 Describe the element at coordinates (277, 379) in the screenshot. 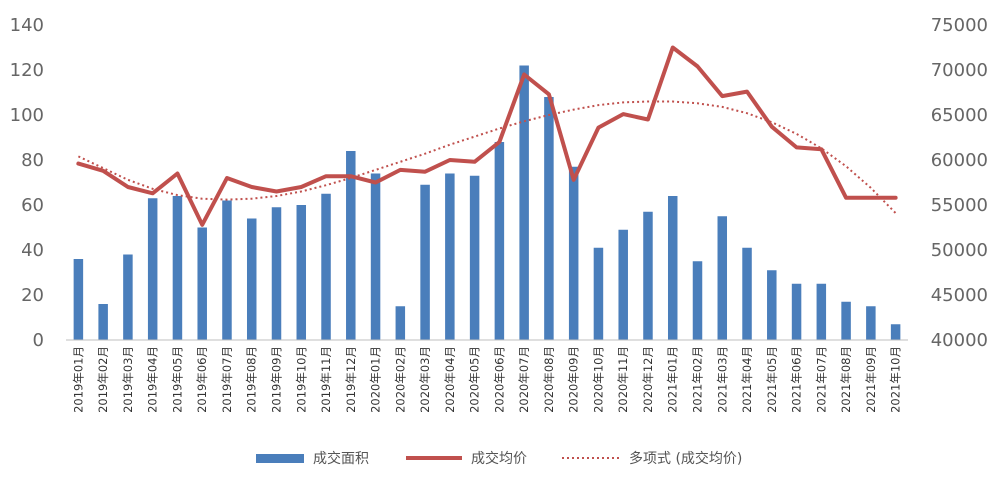

I see `x-tick-label: 2019年09月` at that location.